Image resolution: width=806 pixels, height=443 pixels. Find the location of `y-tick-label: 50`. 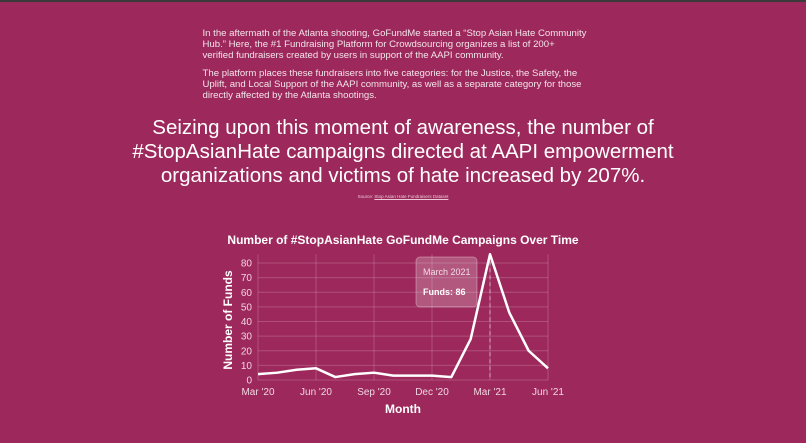

y-tick-label: 50 is located at coordinates (247, 307).